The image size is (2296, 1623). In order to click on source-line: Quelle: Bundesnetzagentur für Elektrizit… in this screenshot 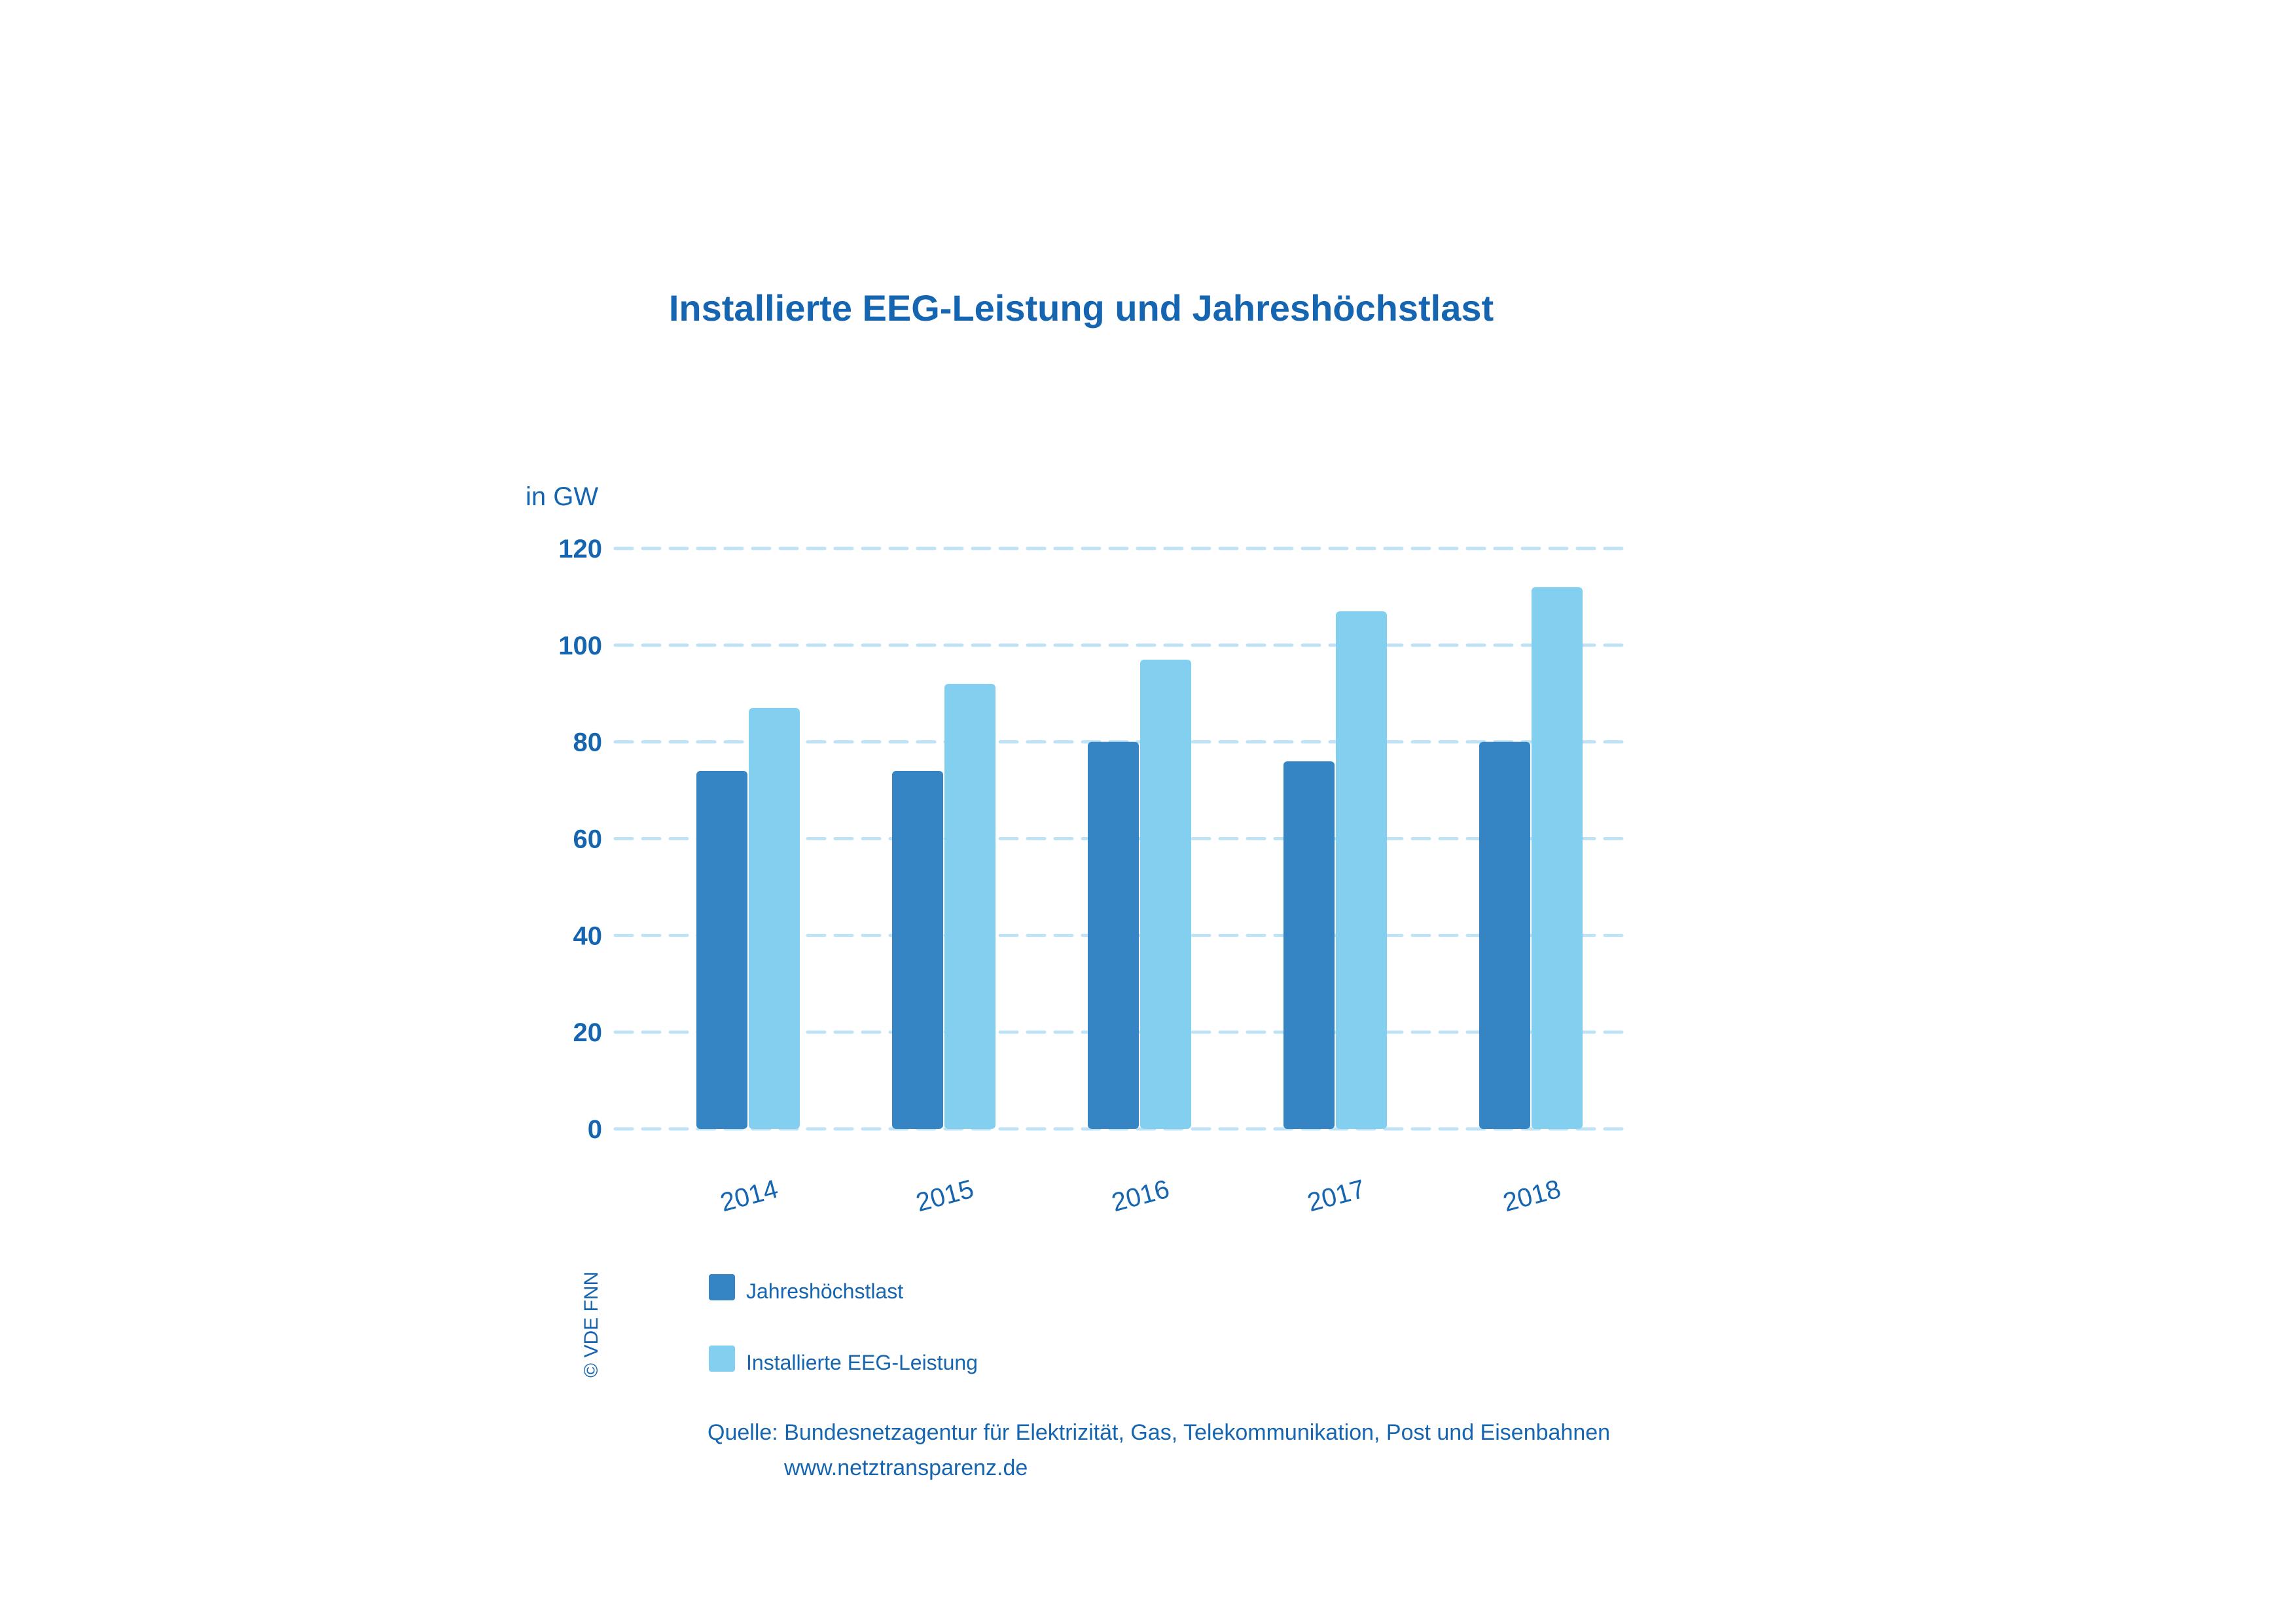, I will do `click(1159, 1432)`.